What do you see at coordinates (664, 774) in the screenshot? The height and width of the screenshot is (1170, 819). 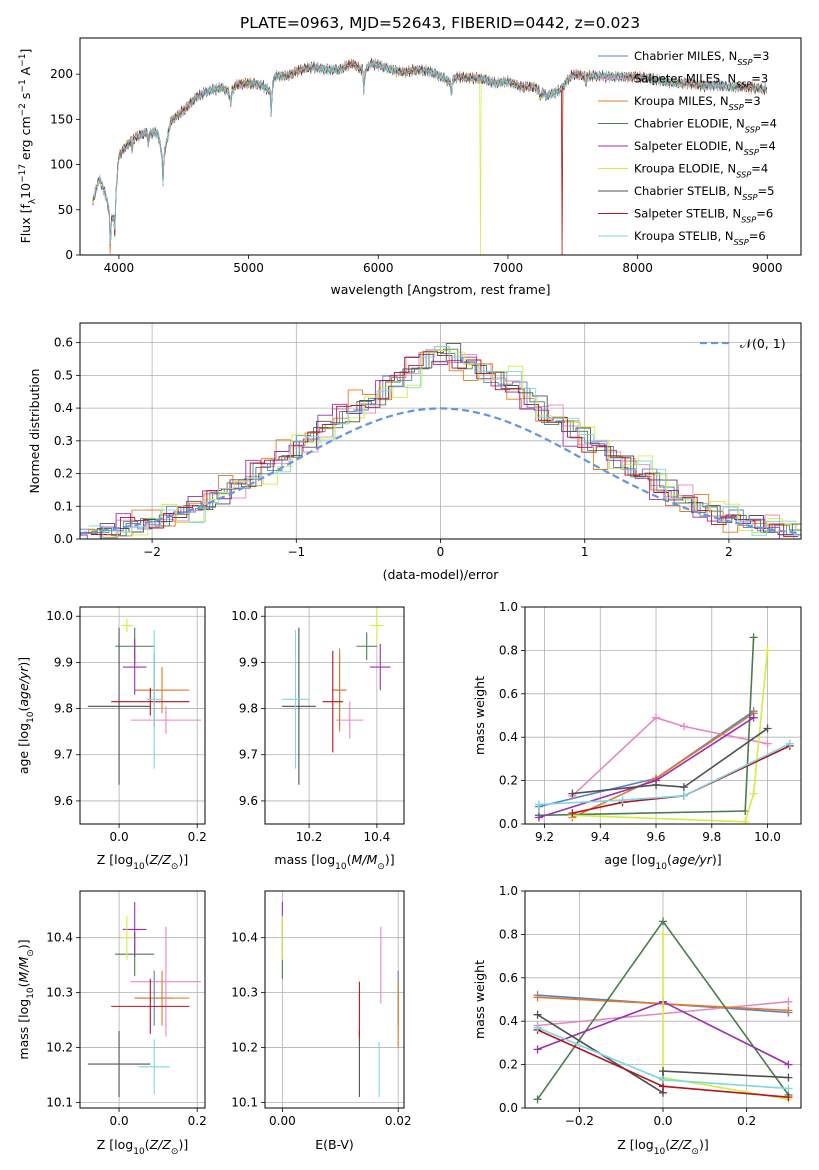 I see `weight-line-kroupa-stelib` at bounding box center [664, 774].